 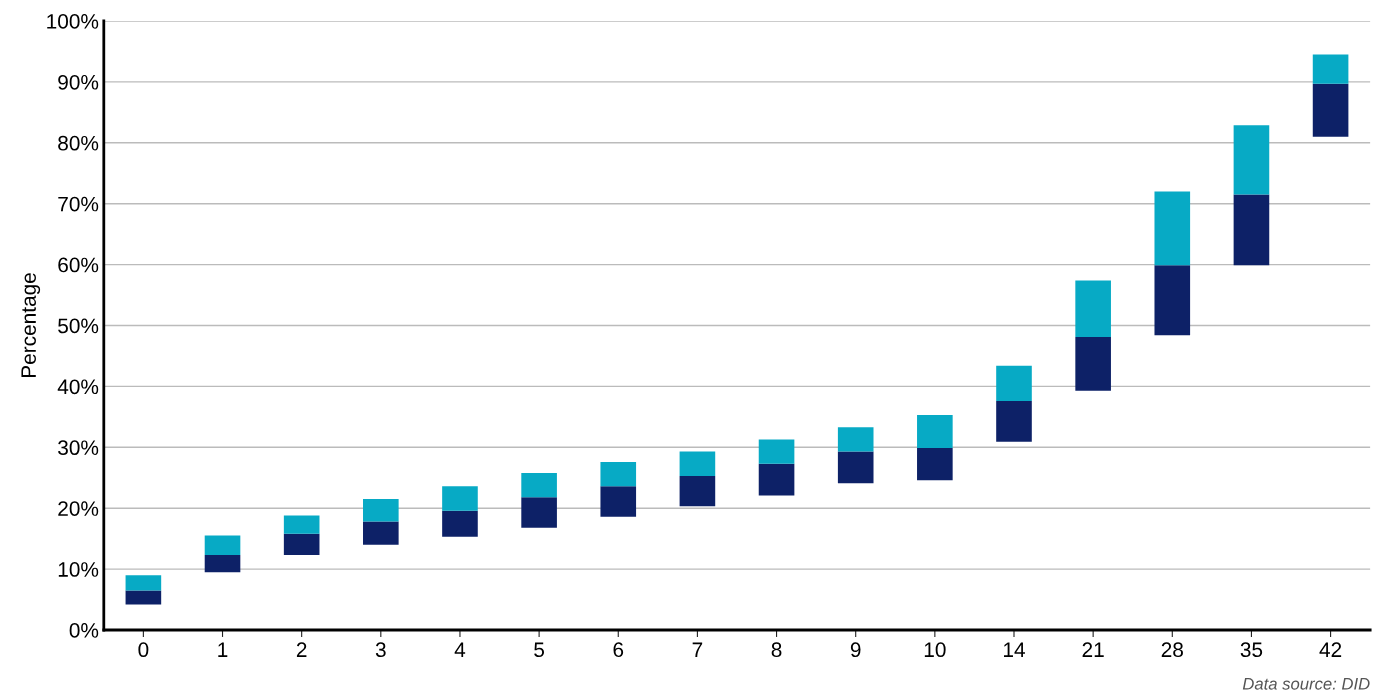 What do you see at coordinates (776, 650) in the screenshot?
I see `x-tick-label: 8` at bounding box center [776, 650].